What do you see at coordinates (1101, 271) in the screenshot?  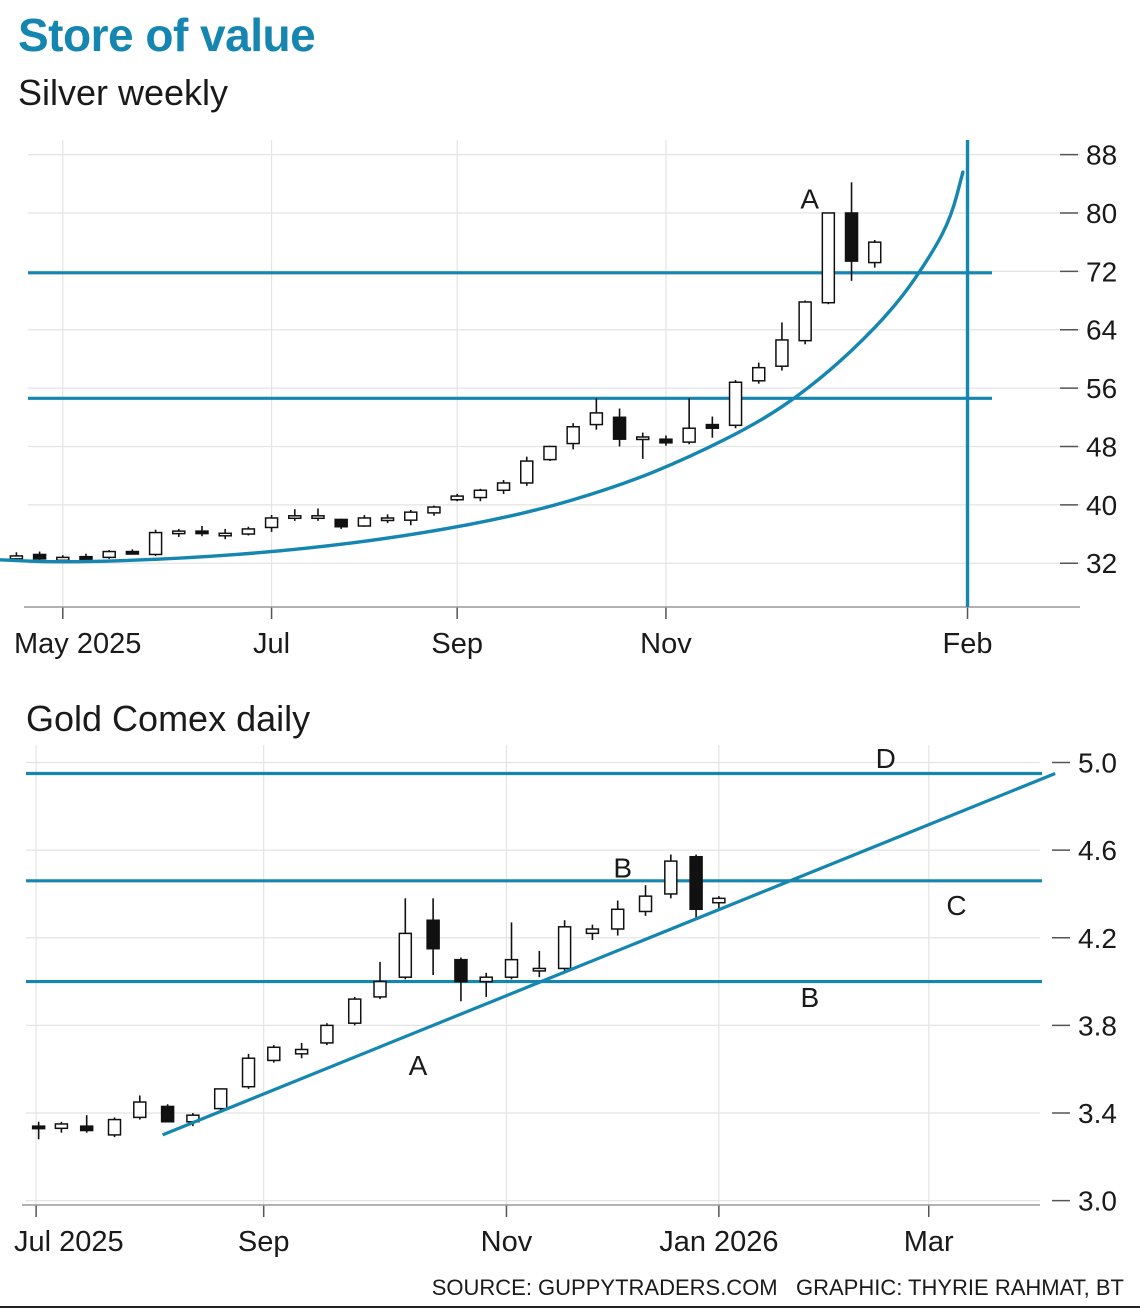 I see `y-tick-label: 72` at bounding box center [1101, 271].